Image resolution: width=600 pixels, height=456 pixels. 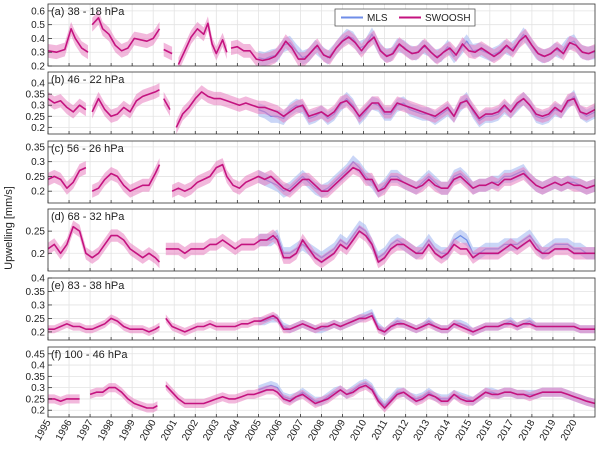 I want to click on x-tick-label: 2008, so click(x=316, y=430).